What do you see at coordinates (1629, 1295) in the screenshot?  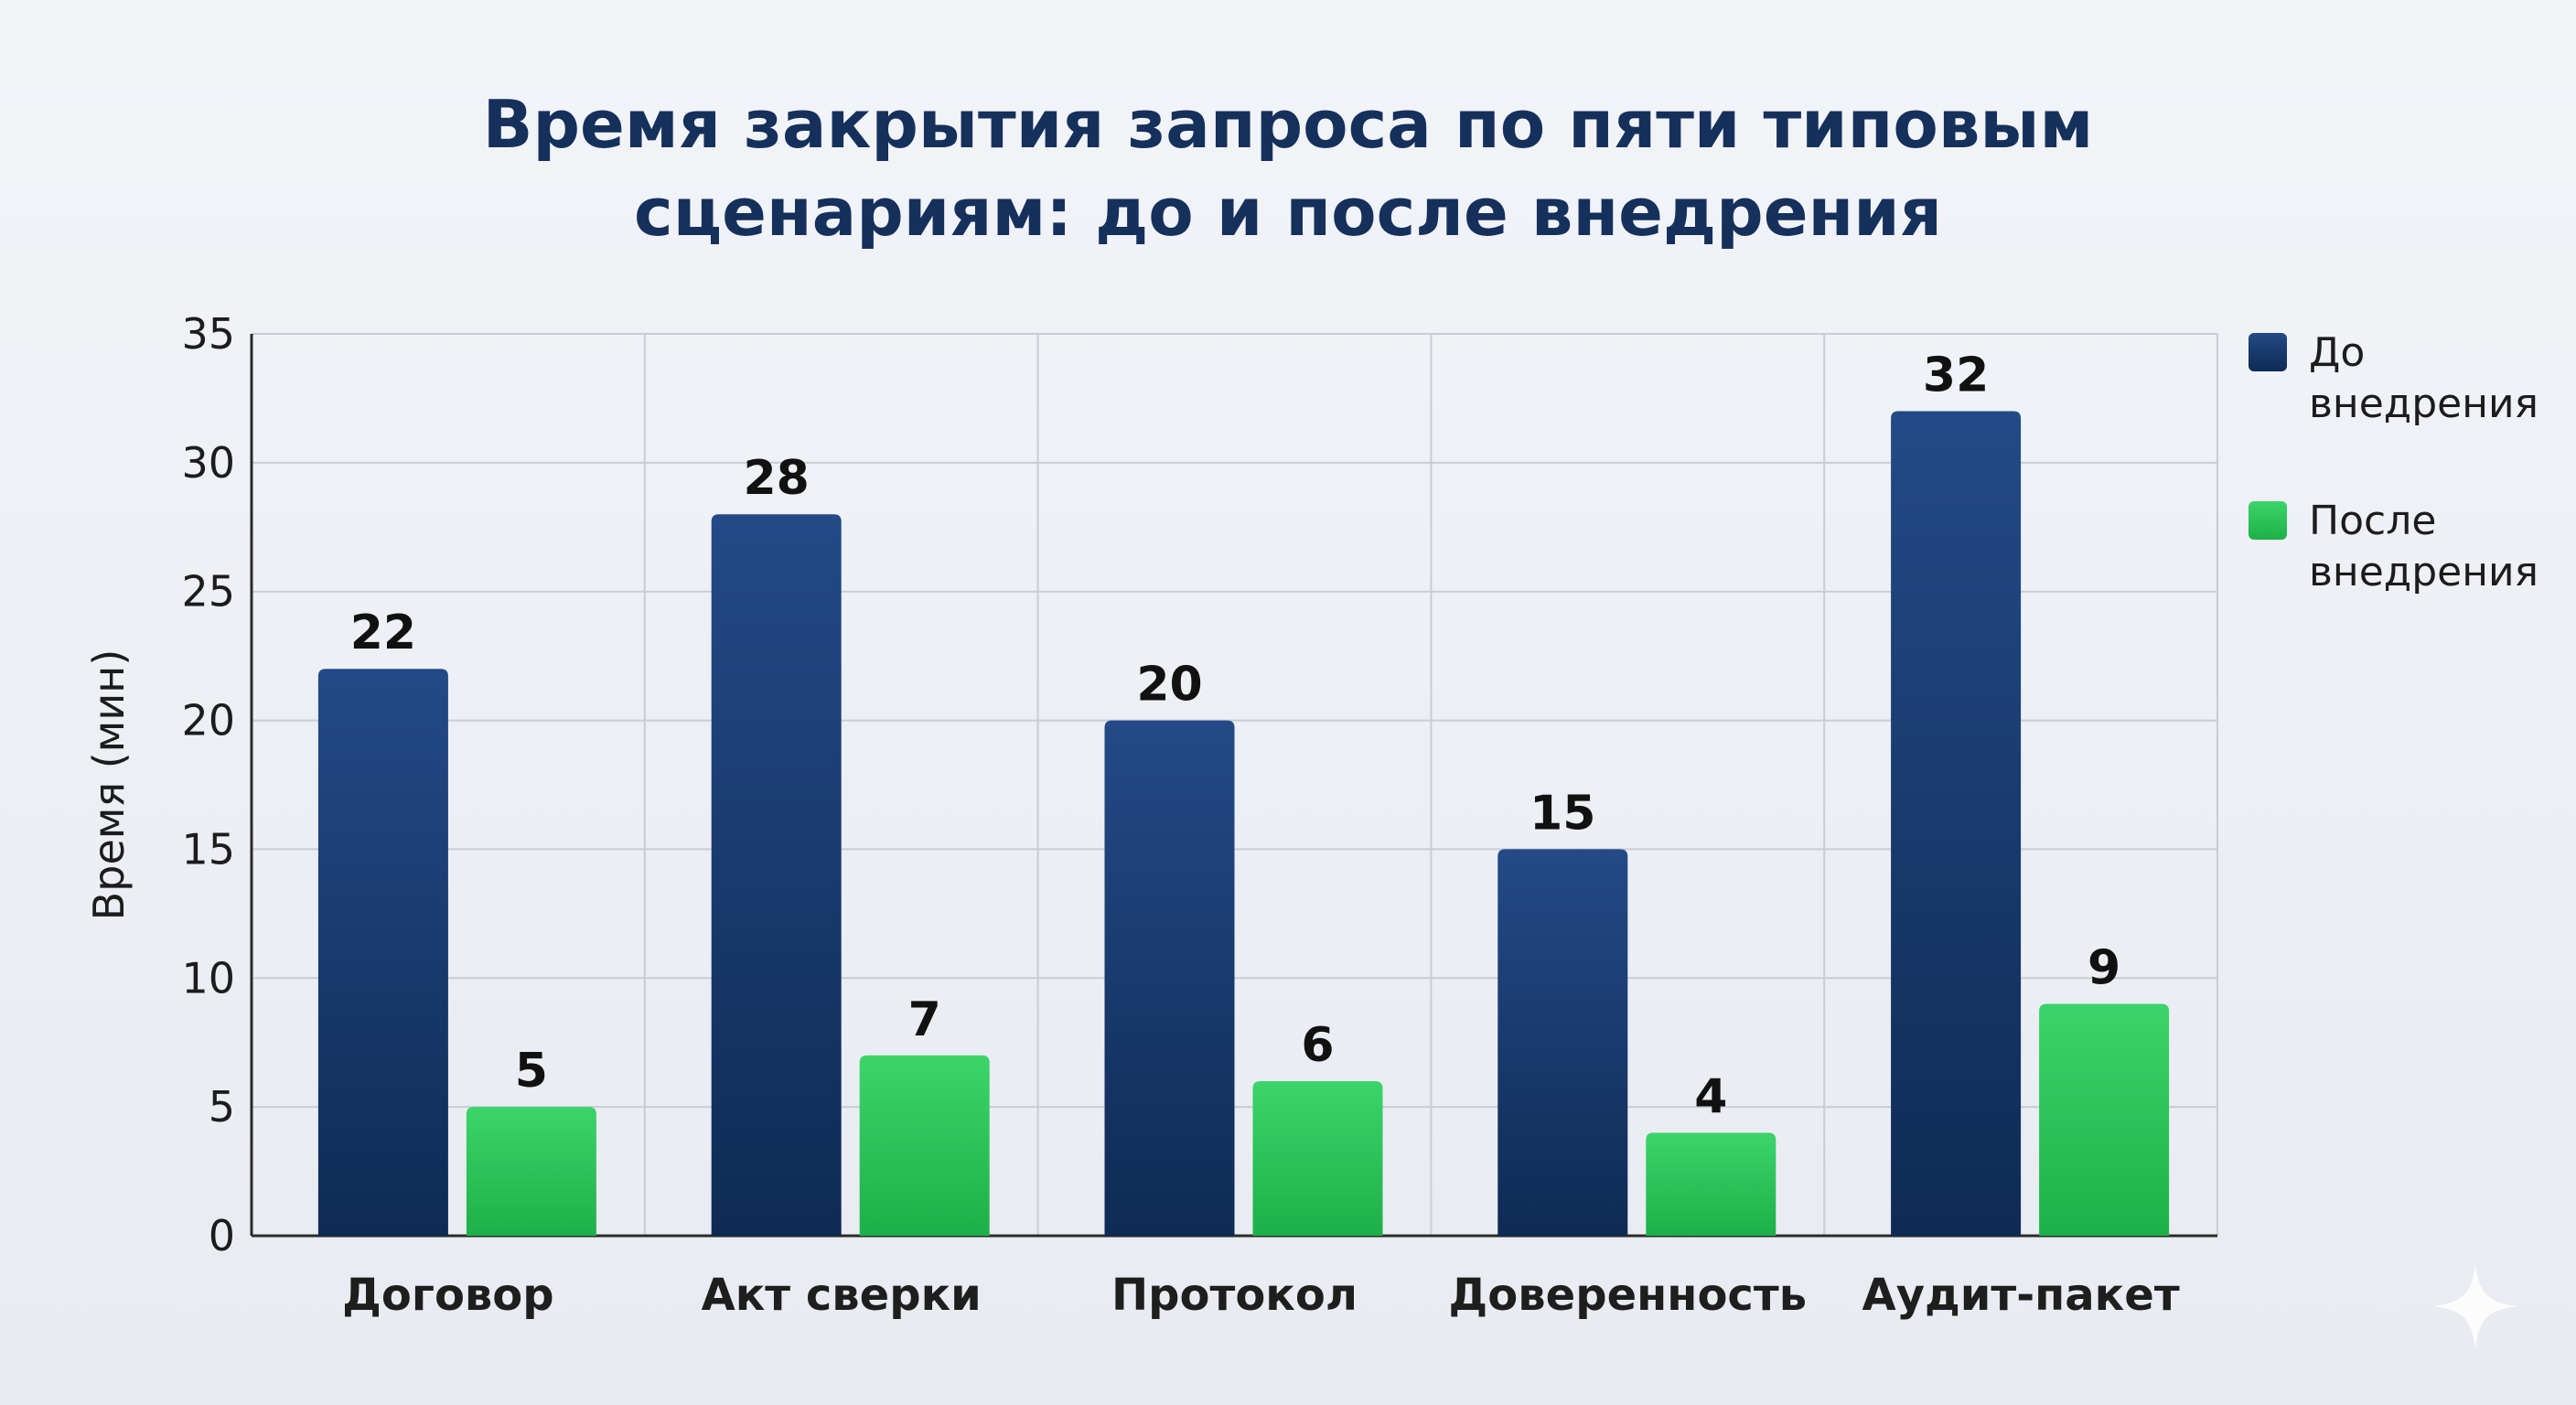 I see `x-tick-label: Доверенность` at bounding box center [1629, 1295].